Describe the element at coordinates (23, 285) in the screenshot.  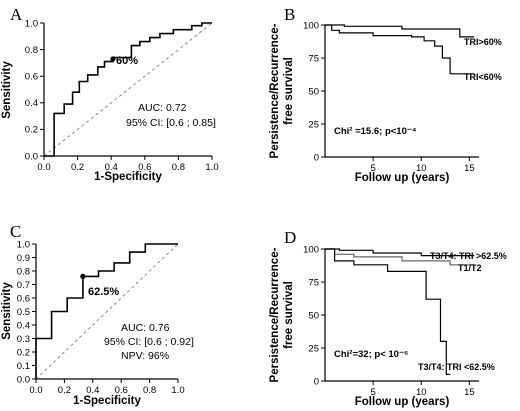
I see `panel-c-y-tick-label: 0.7` at that location.